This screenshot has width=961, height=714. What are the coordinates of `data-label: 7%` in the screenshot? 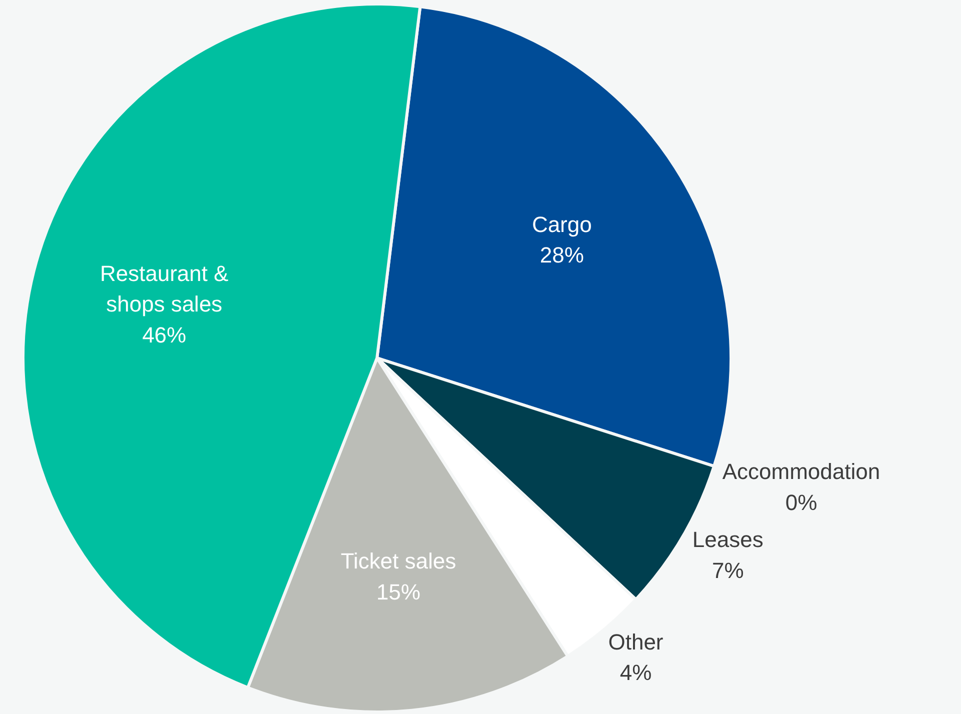 It's located at (728, 570).